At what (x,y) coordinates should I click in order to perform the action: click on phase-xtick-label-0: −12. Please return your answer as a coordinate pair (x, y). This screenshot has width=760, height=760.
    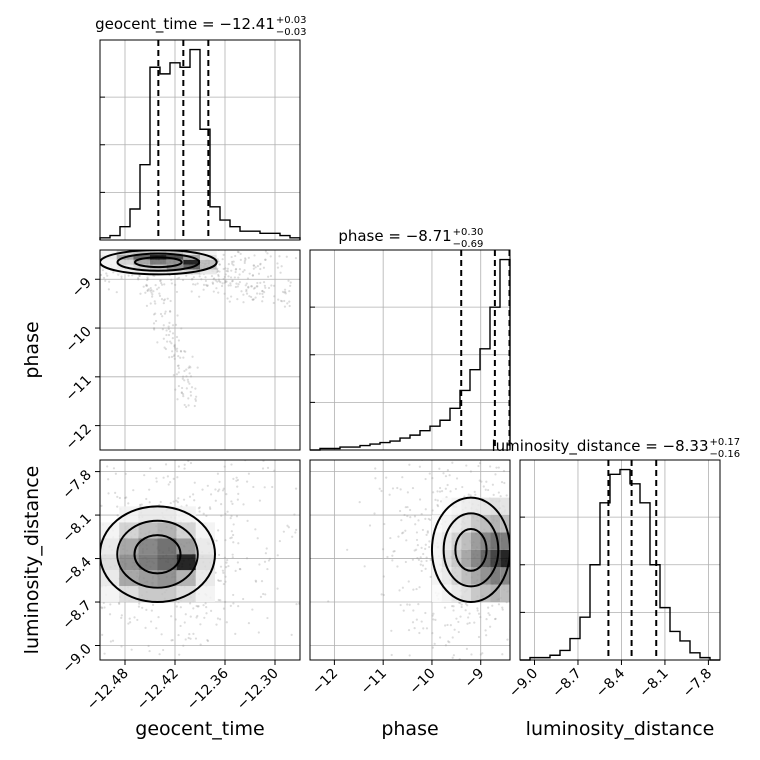
    Looking at the image, I should click on (325, 682).